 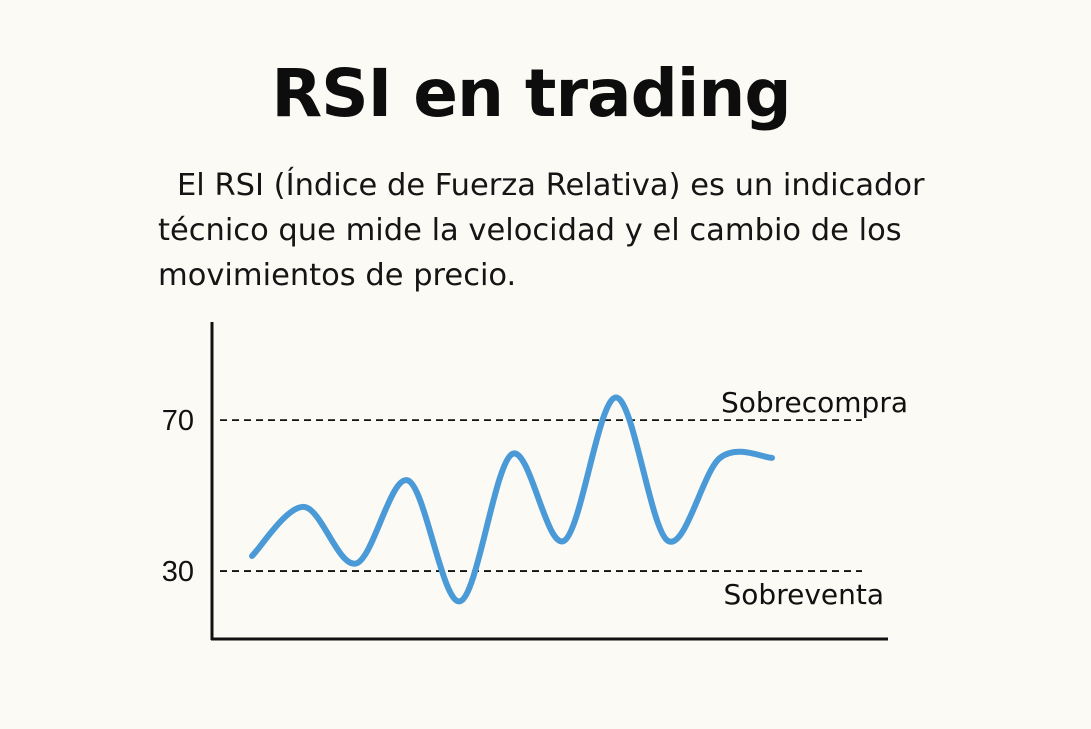 What do you see at coordinates (178, 572) in the screenshot?
I see `y-tick-label-30: 30` at bounding box center [178, 572].